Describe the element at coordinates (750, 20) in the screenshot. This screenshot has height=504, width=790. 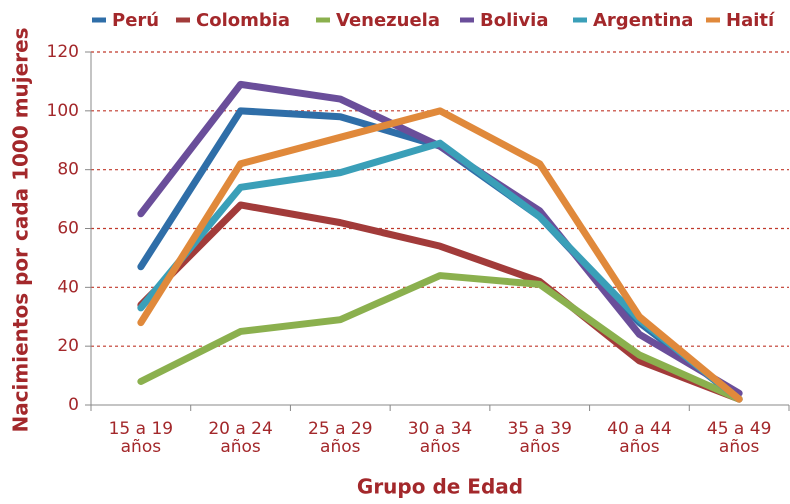
I see `legend-label: Haití` at that location.